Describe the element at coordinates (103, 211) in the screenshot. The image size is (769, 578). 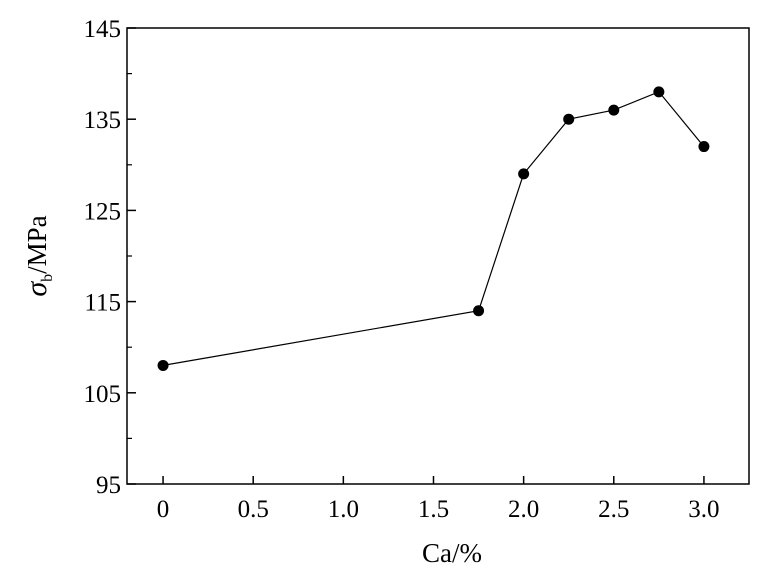
I see `y-tick-label: 125` at that location.